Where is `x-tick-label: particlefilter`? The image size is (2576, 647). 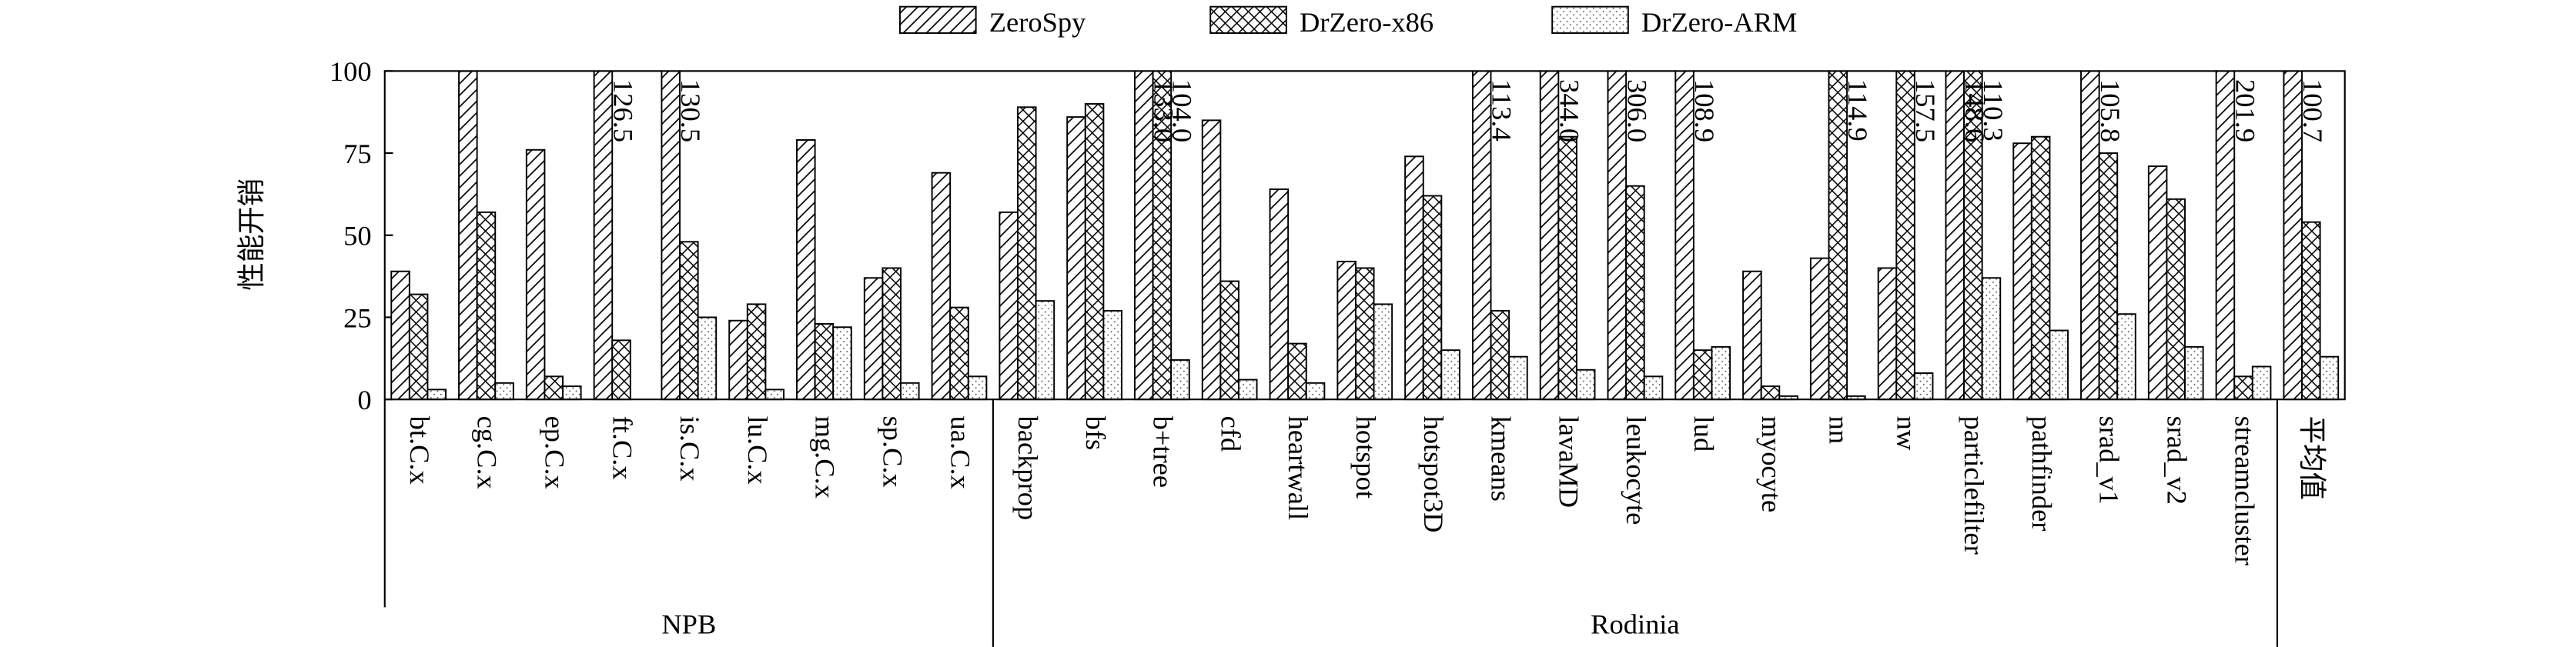 x-tick-label: particlefilter is located at coordinates (1974, 485).